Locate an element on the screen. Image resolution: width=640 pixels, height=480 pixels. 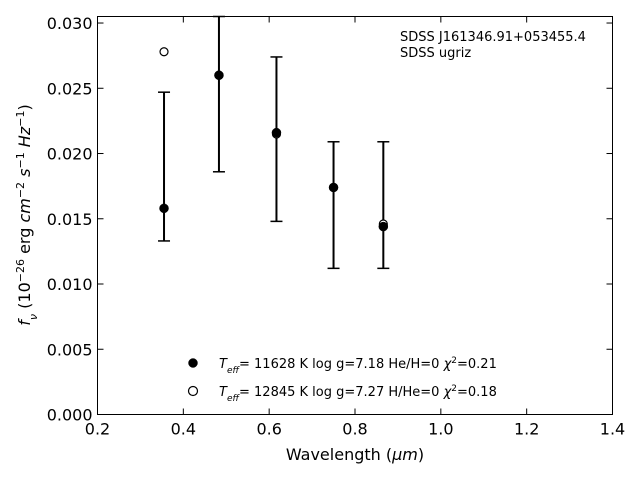
x-tick-label: 0.2 is located at coordinates (97, 429).